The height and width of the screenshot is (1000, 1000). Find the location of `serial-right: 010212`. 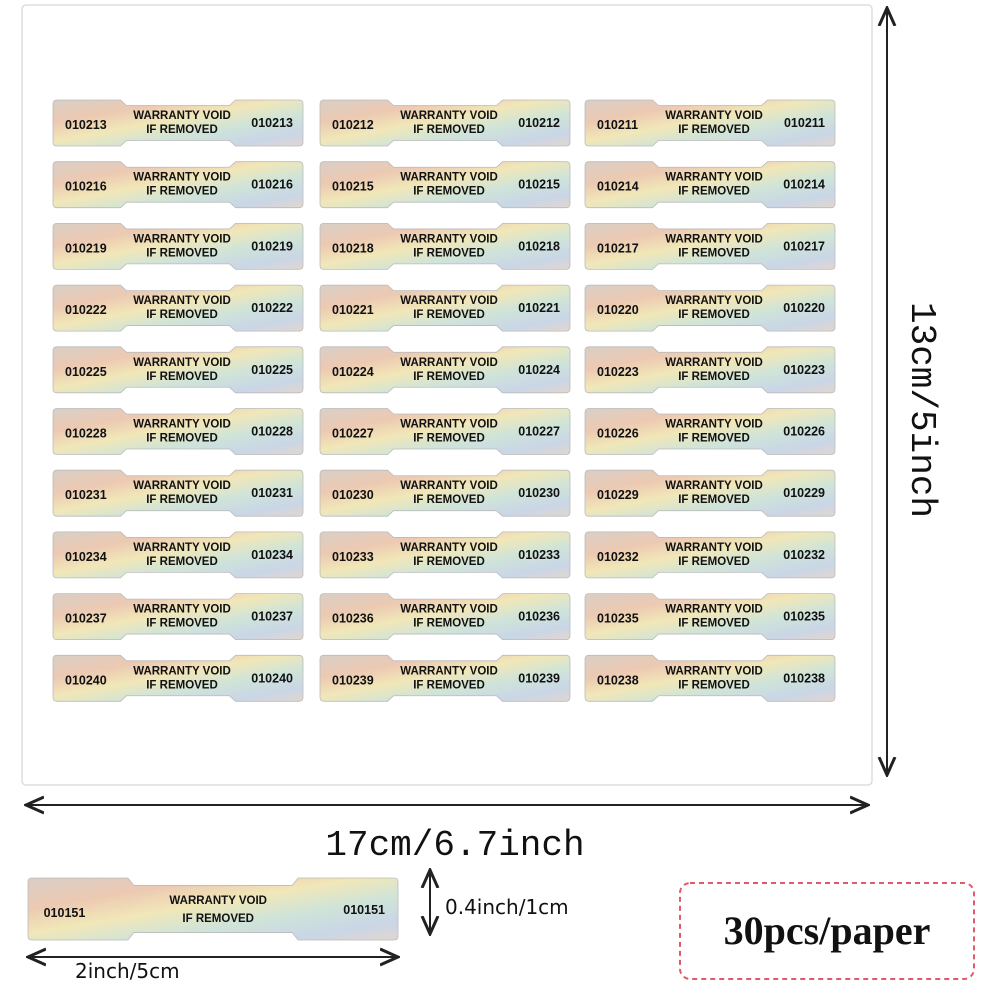

serial-right: 010212 is located at coordinates (539, 123).